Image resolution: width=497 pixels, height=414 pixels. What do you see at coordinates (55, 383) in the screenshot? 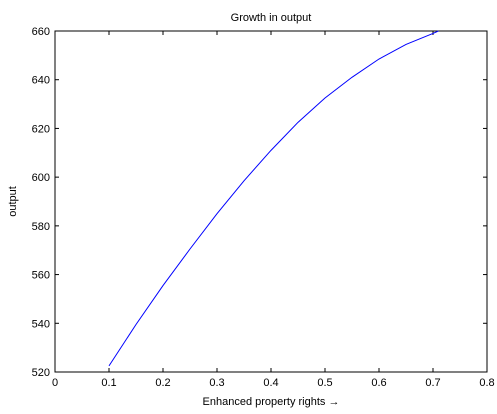
I see `x-tick-label: 0` at bounding box center [55, 383].